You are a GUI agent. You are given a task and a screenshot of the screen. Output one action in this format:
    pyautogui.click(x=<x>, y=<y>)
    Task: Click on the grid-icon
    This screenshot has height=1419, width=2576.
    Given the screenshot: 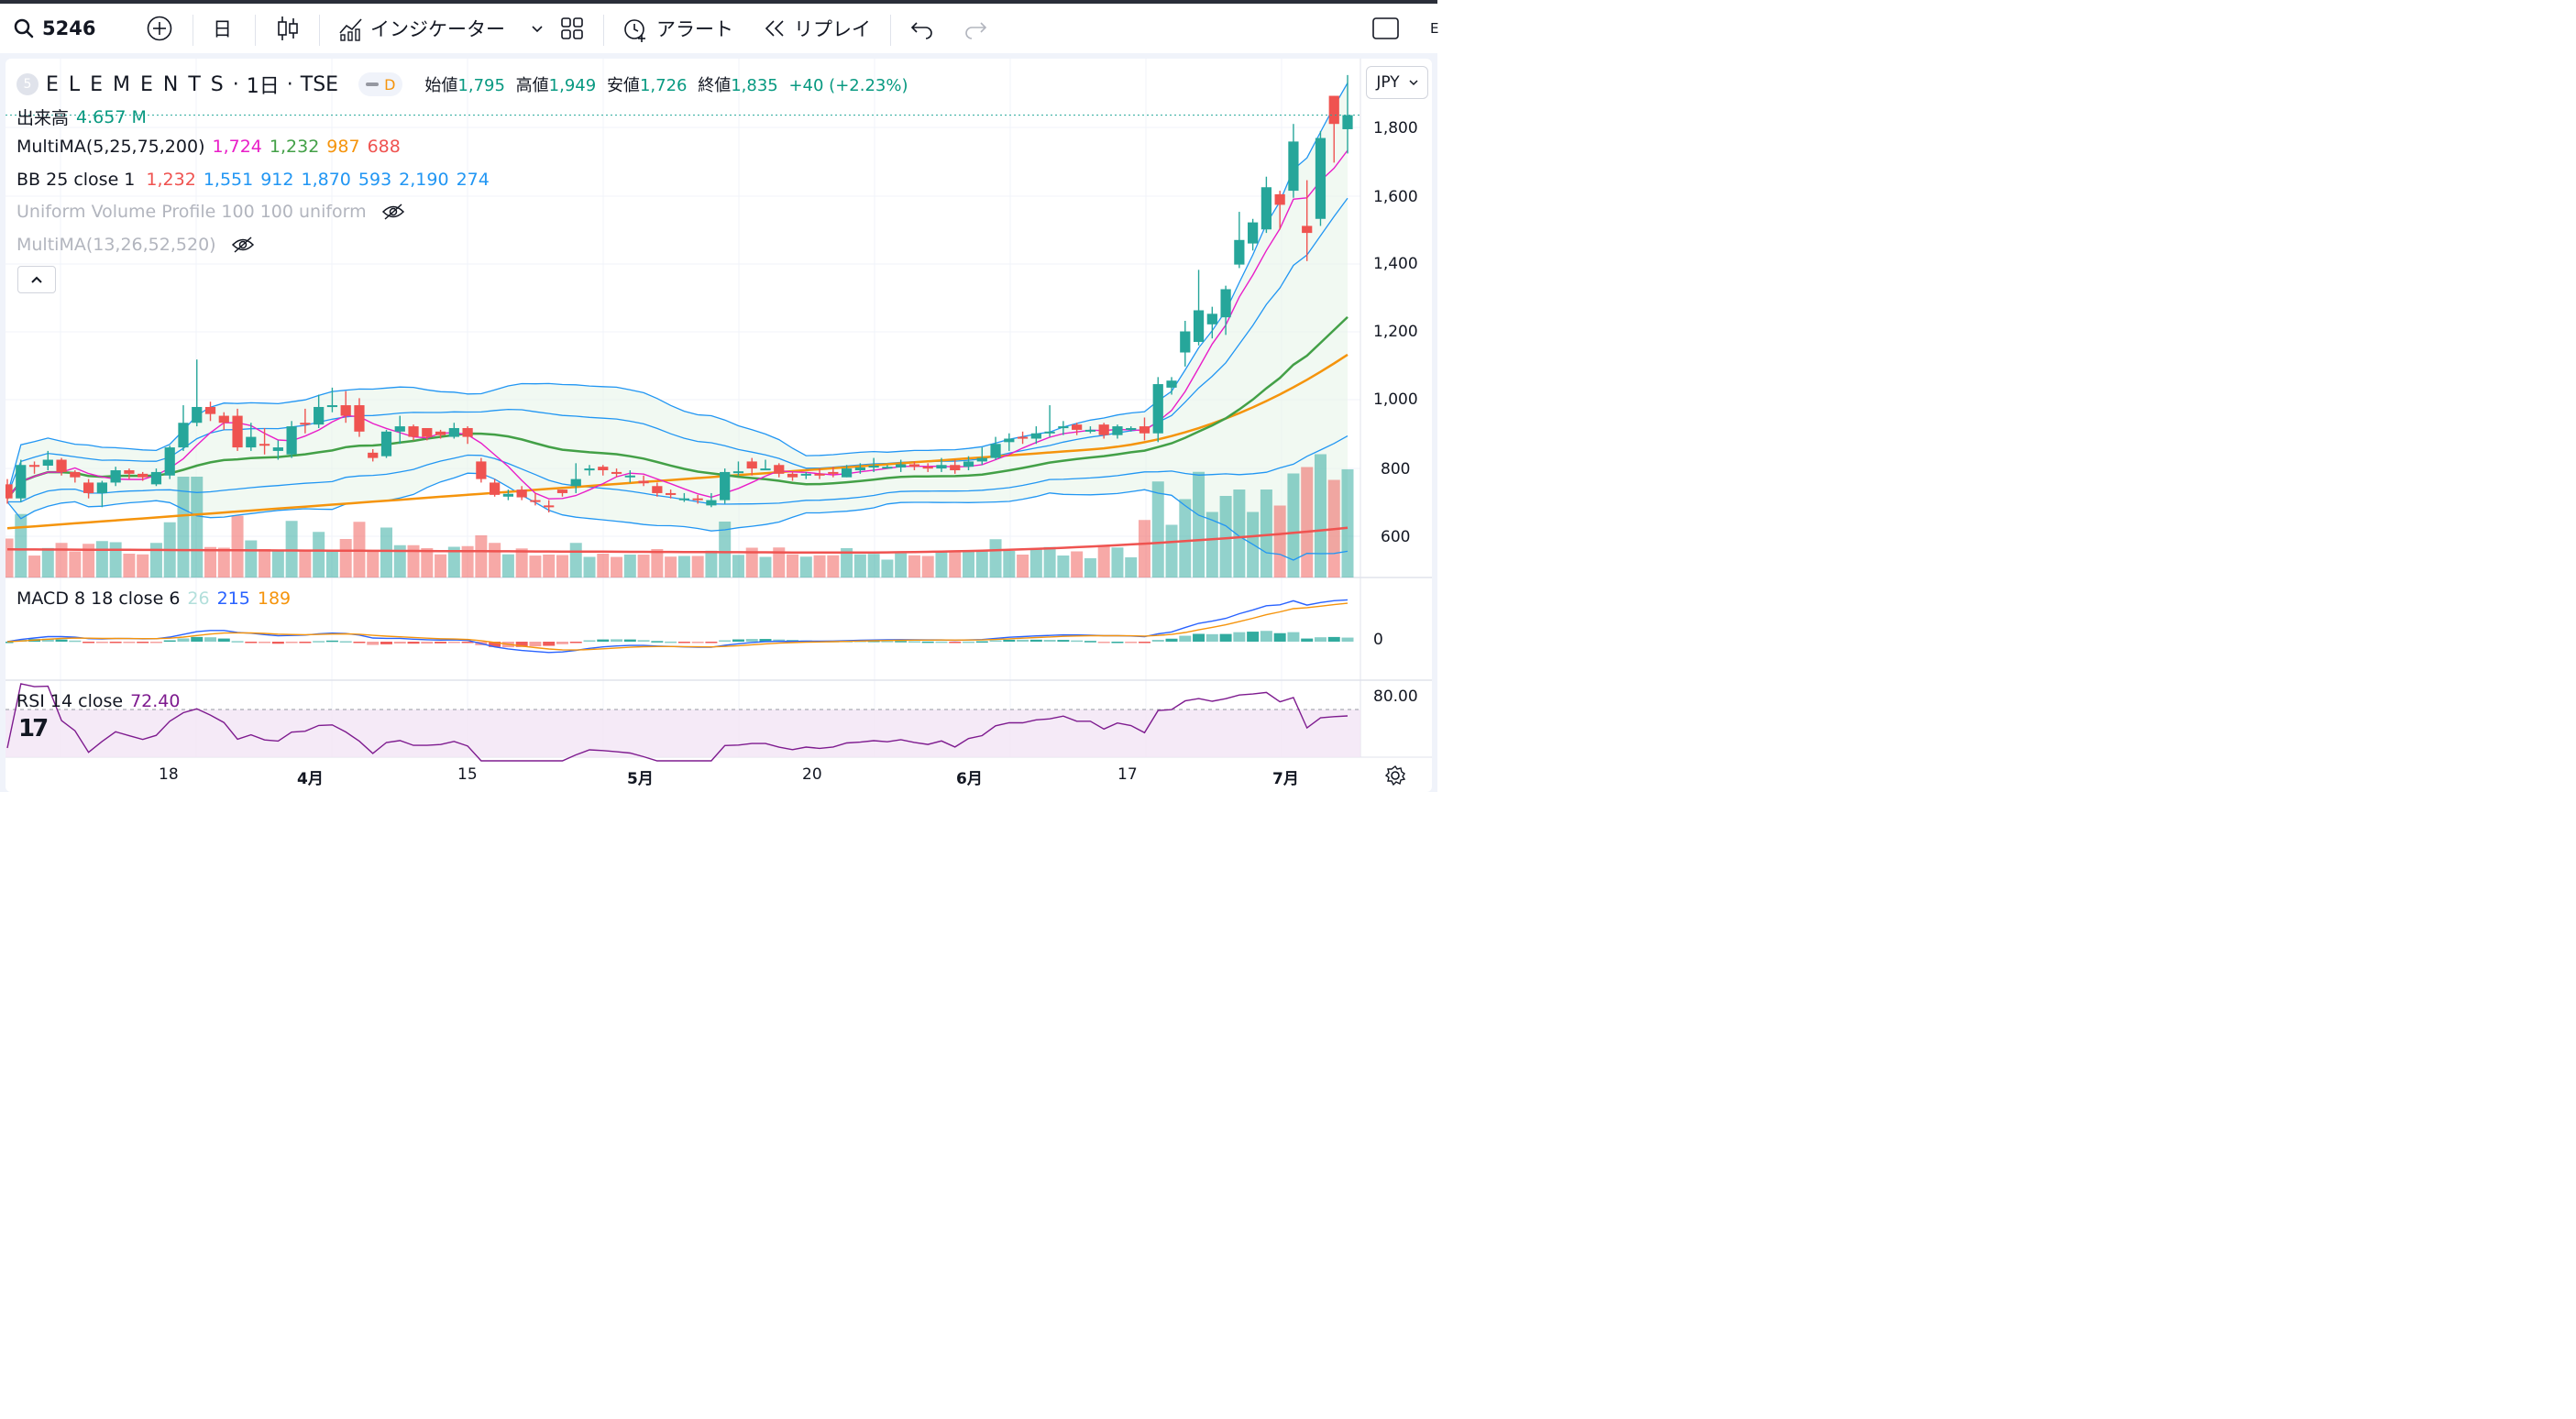 What is the action you would take?
    pyautogui.click(x=572, y=28)
    